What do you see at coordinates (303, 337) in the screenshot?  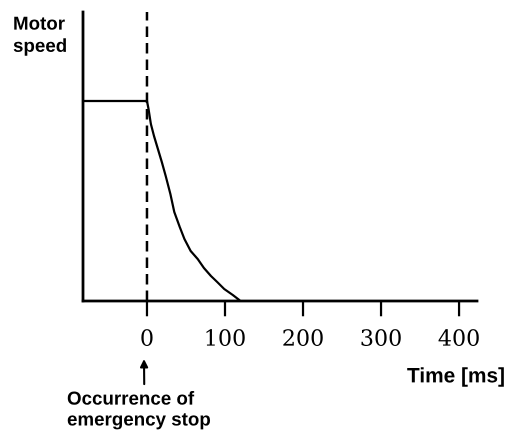 I see `x-tick-label: 200` at bounding box center [303, 337].